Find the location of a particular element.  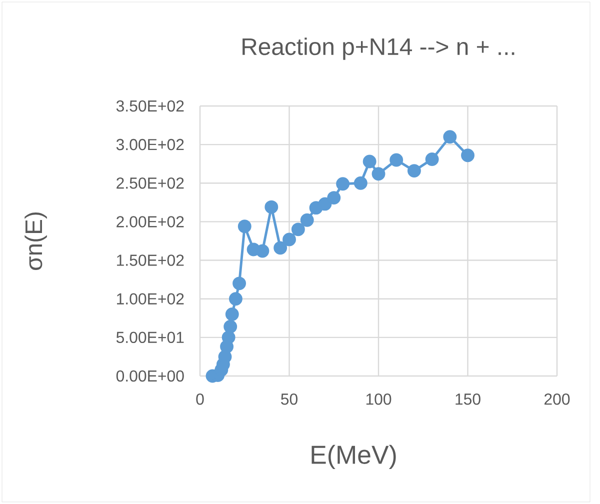

x-tick-label: 200 is located at coordinates (557, 399).